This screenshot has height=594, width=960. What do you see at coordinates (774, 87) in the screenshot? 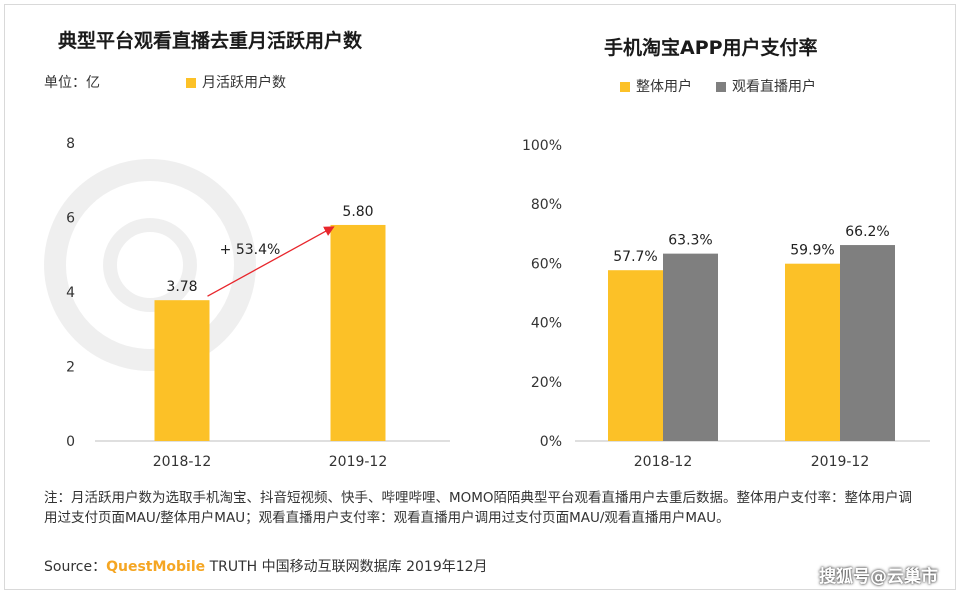
I see `right-legend-label-live: 观看直播用户` at bounding box center [774, 87].